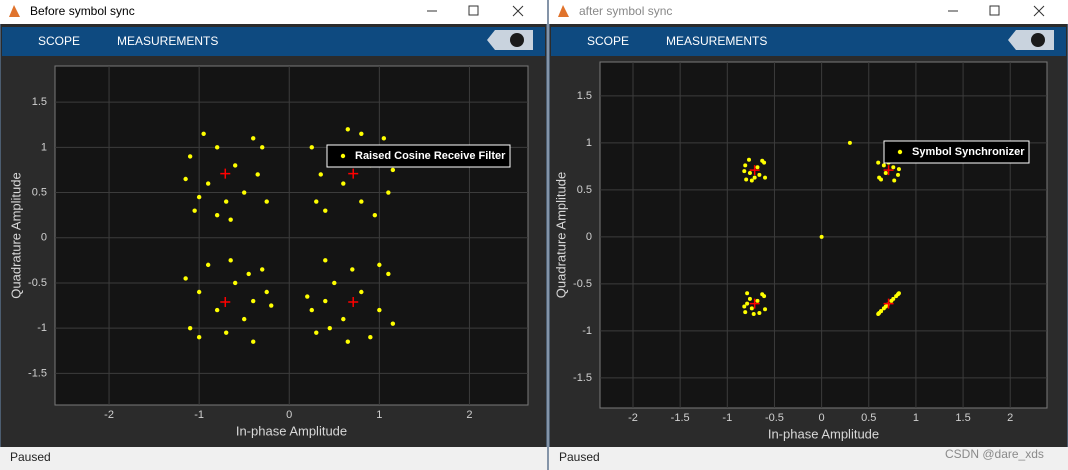 The height and width of the screenshot is (470, 1068). What do you see at coordinates (273, 458) in the screenshot?
I see `status-bar` at bounding box center [273, 458].